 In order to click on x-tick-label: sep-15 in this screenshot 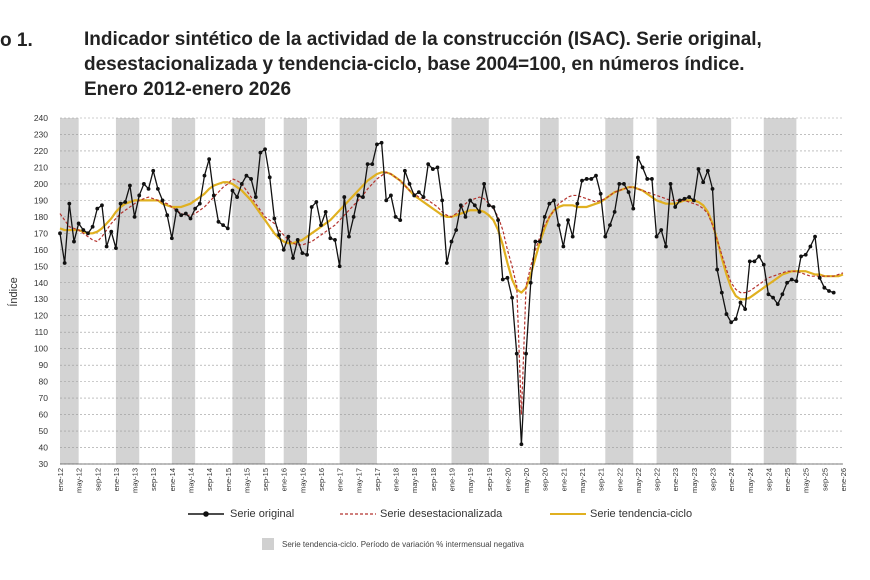, I will do `click(265, 479)`.